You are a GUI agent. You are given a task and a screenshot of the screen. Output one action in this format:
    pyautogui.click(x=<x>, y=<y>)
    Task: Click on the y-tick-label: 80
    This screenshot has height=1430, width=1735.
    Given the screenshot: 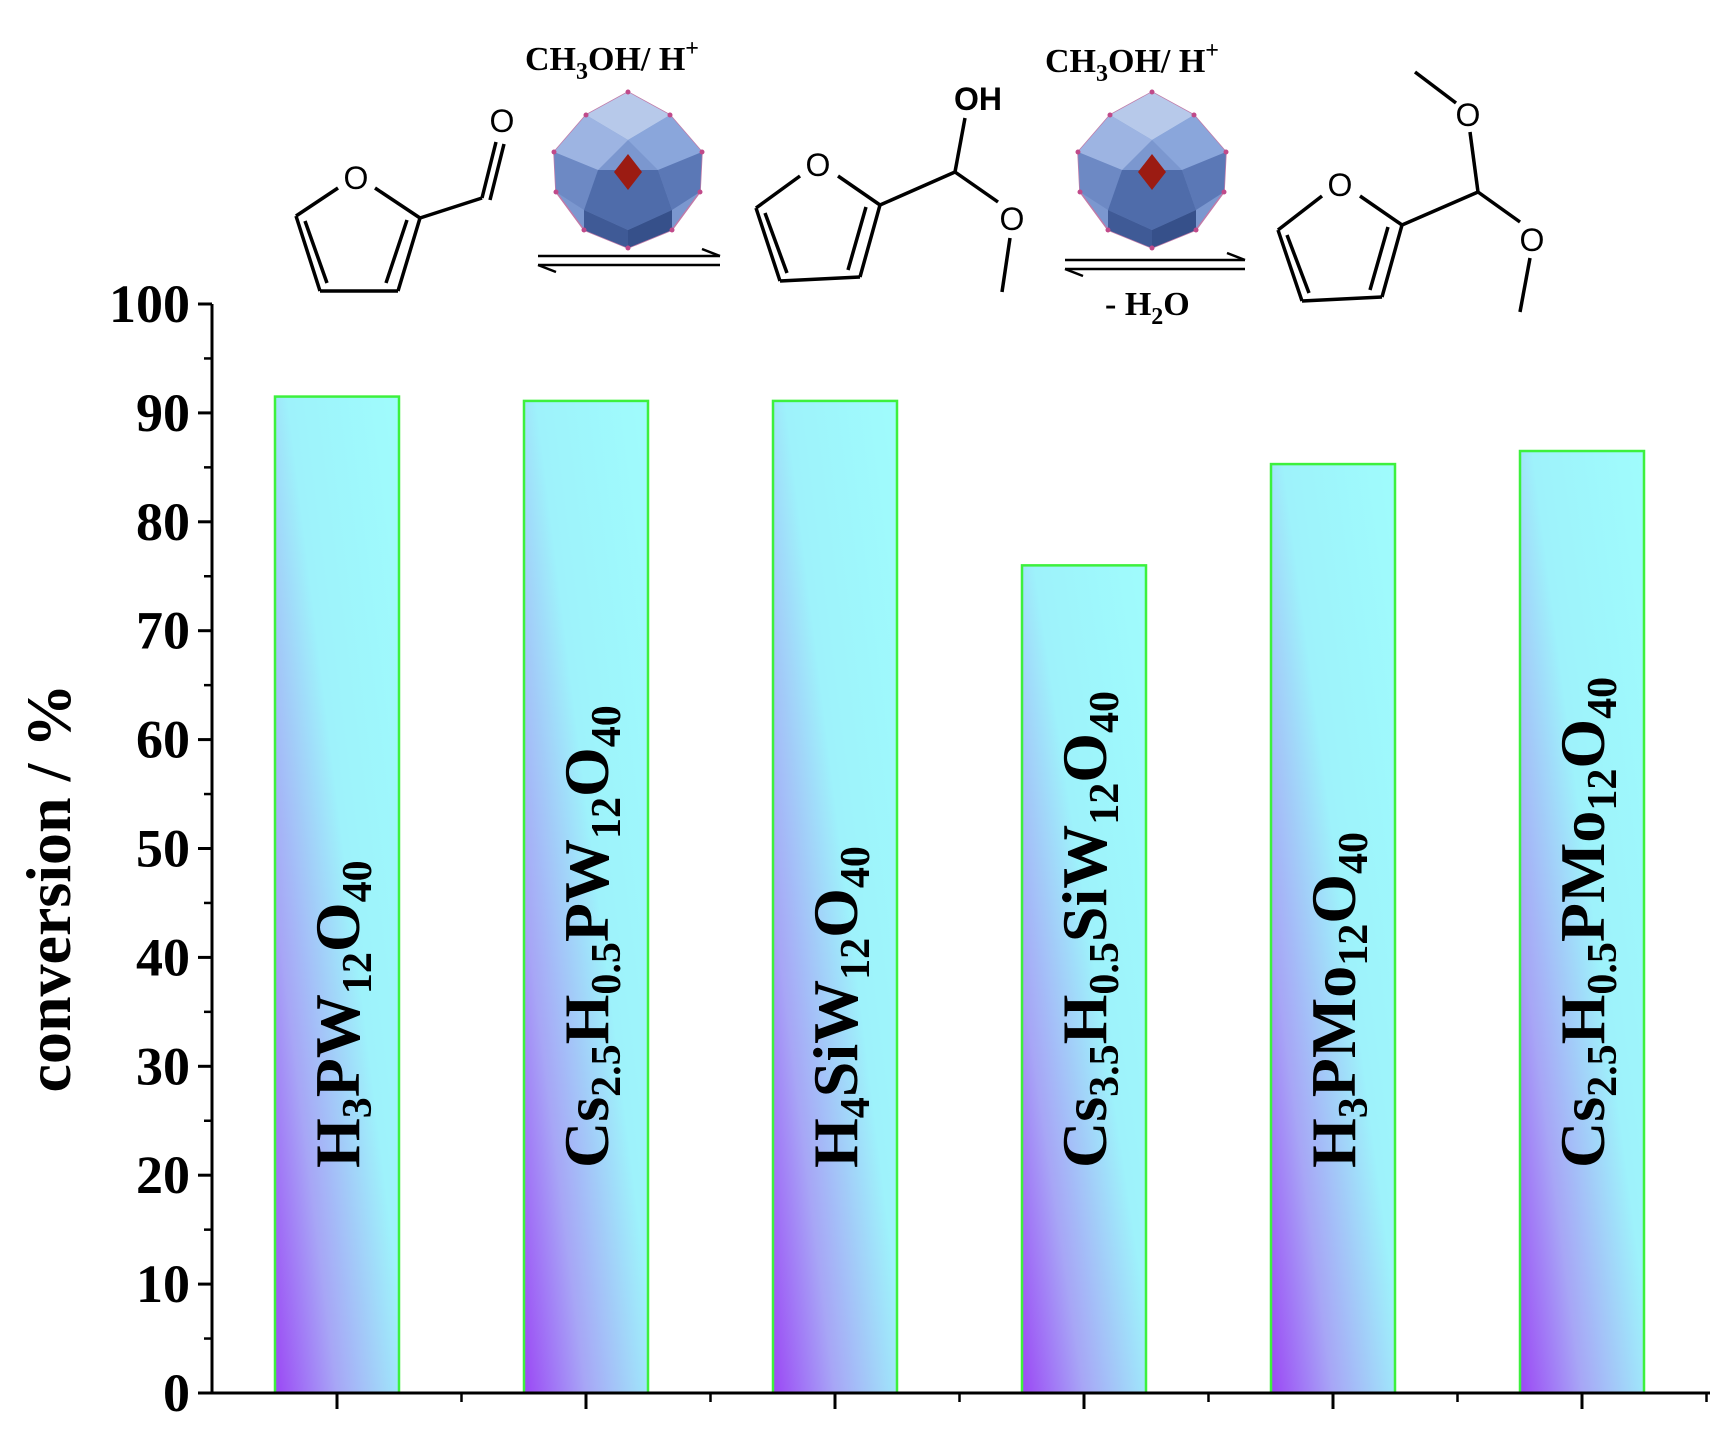 What is the action you would take?
    pyautogui.click(x=163, y=522)
    